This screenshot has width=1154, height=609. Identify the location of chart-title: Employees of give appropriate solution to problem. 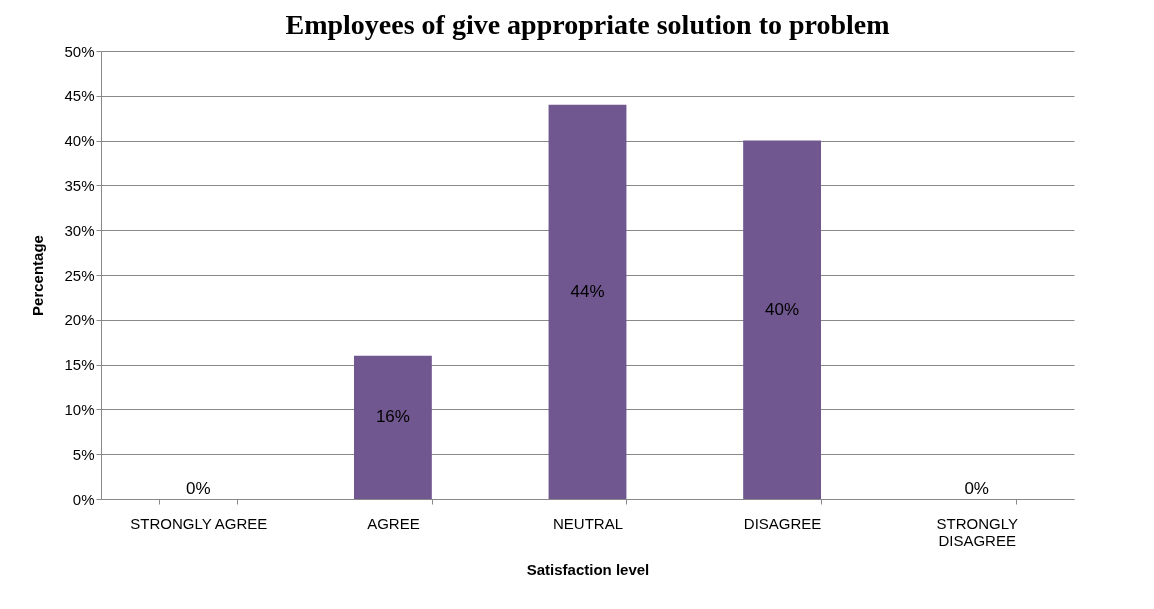
(587, 24).